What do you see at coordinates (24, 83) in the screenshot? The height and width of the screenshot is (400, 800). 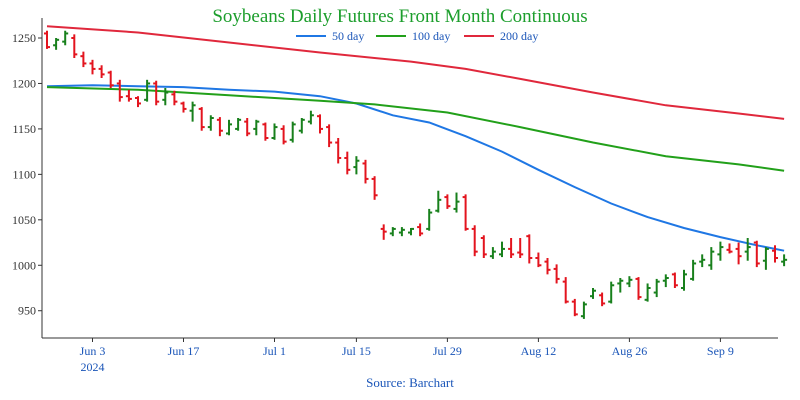 I see `y-tick-label: 1200` at bounding box center [24, 83].